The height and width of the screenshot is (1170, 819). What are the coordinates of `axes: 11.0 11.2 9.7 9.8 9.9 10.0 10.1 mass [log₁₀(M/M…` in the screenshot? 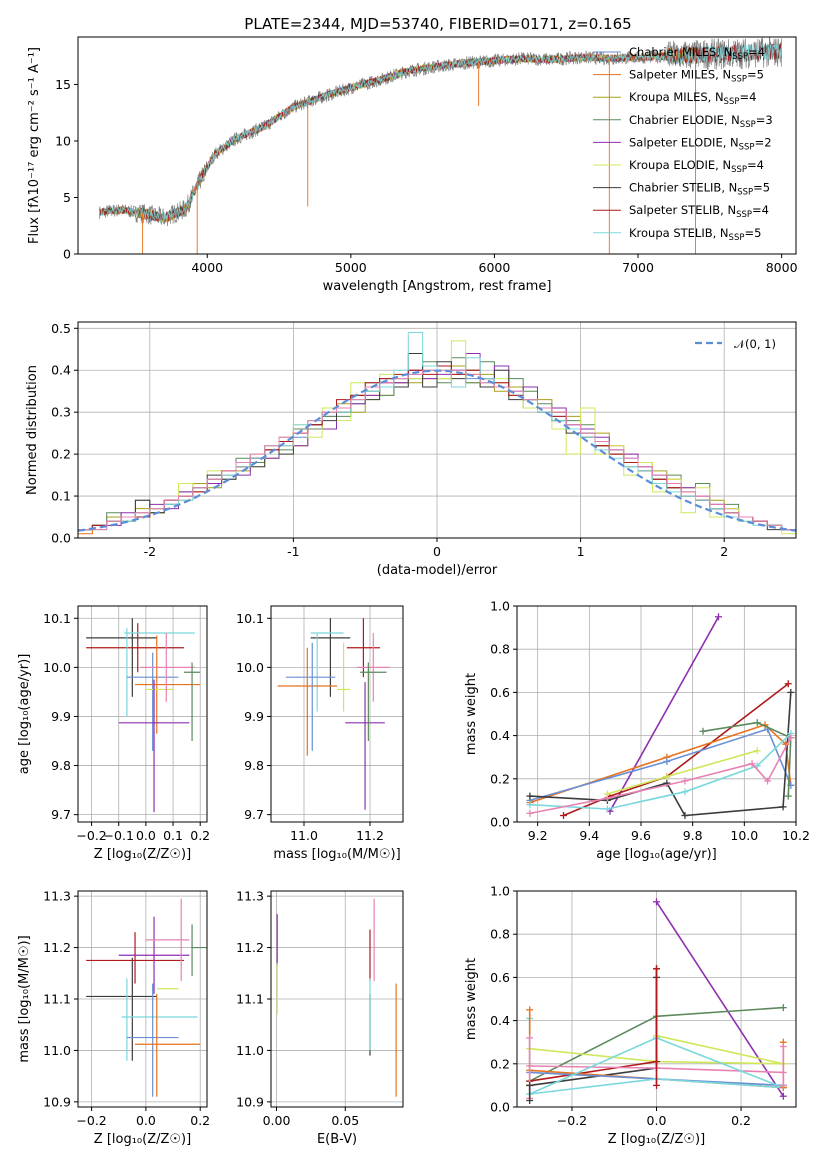 It's located at (320, 733).